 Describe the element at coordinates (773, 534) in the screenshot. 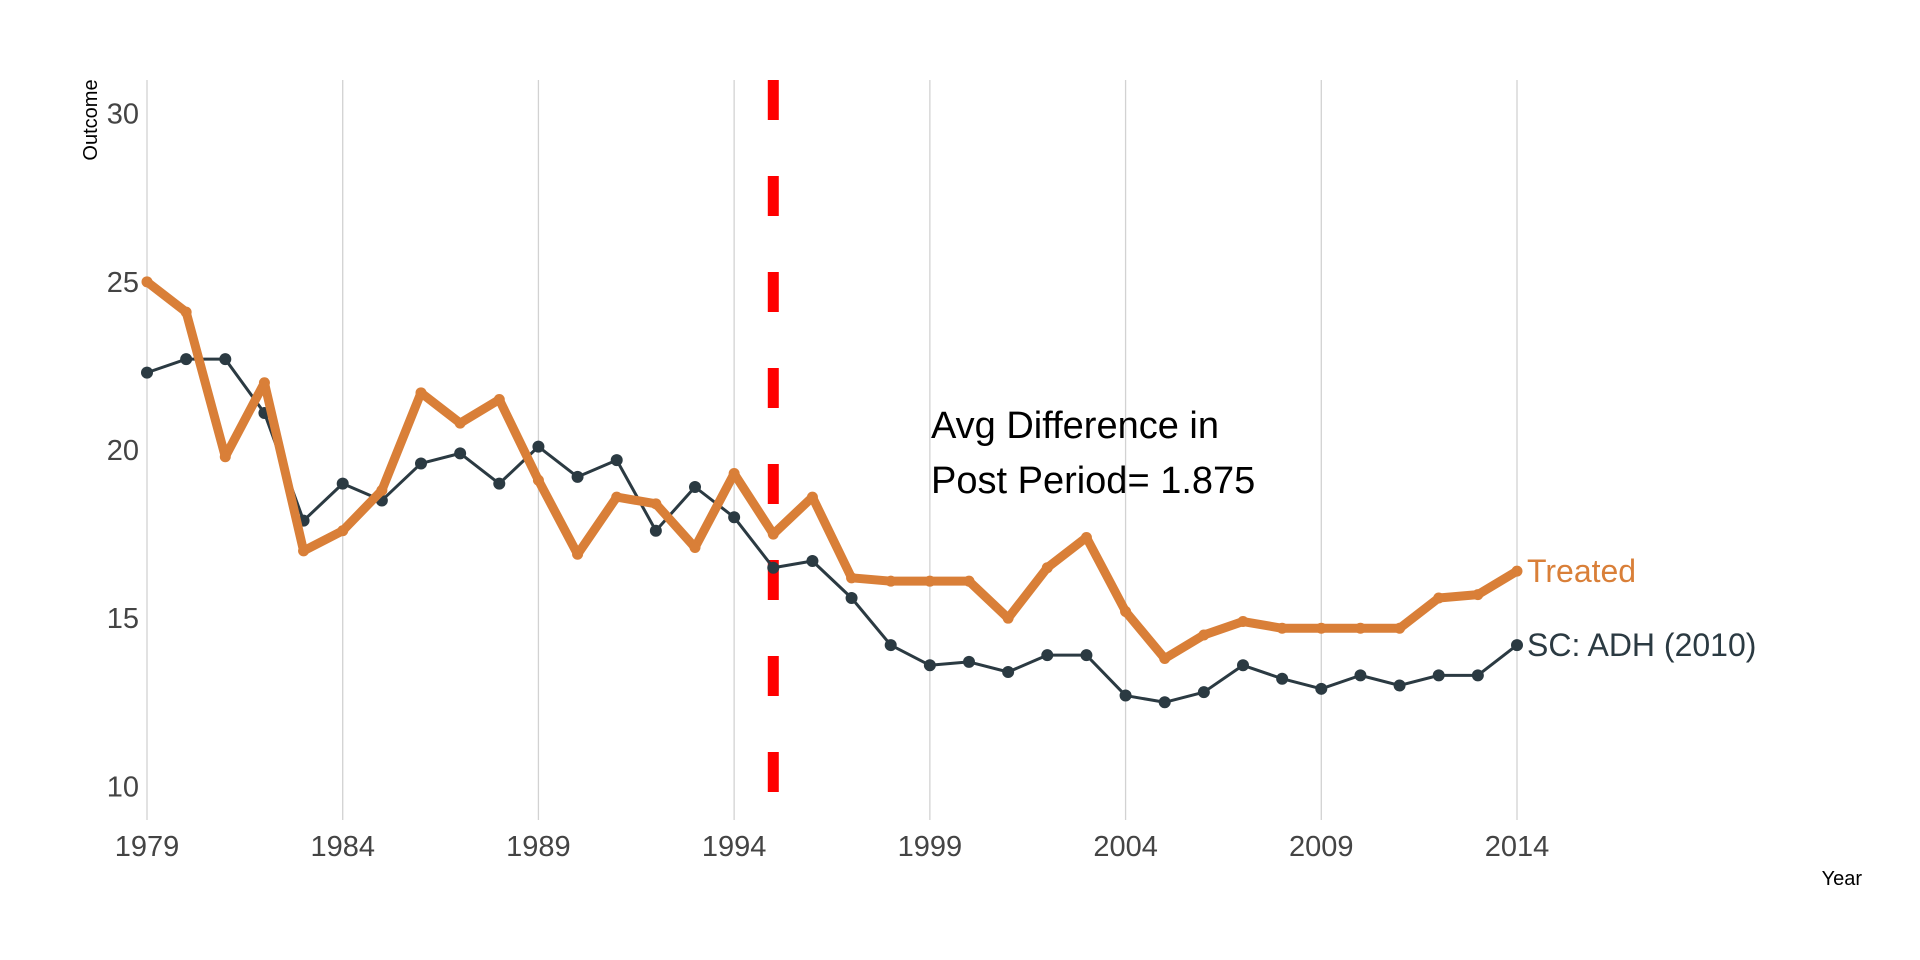

I see `data-point-treated-1995` at that location.